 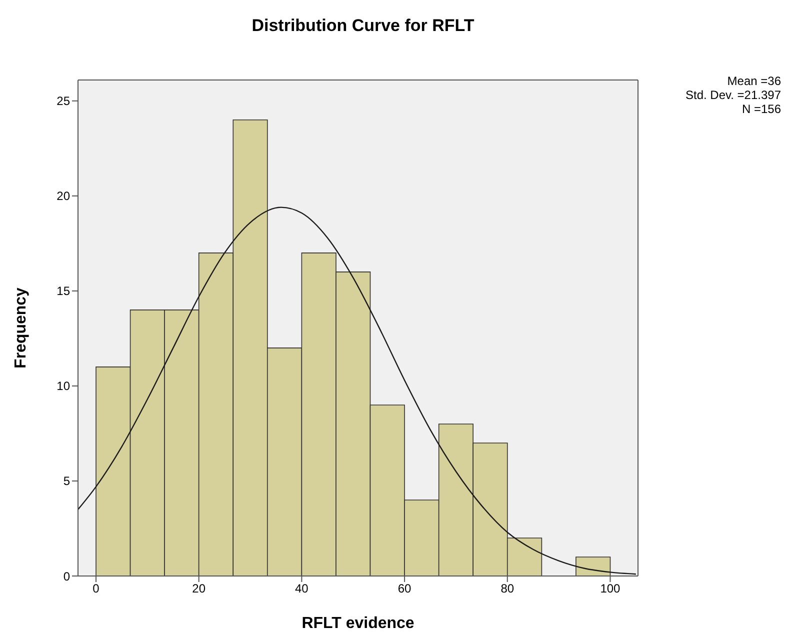 What do you see at coordinates (363, 26) in the screenshot?
I see `chart-title: Distribution Curve for RFLT` at bounding box center [363, 26].